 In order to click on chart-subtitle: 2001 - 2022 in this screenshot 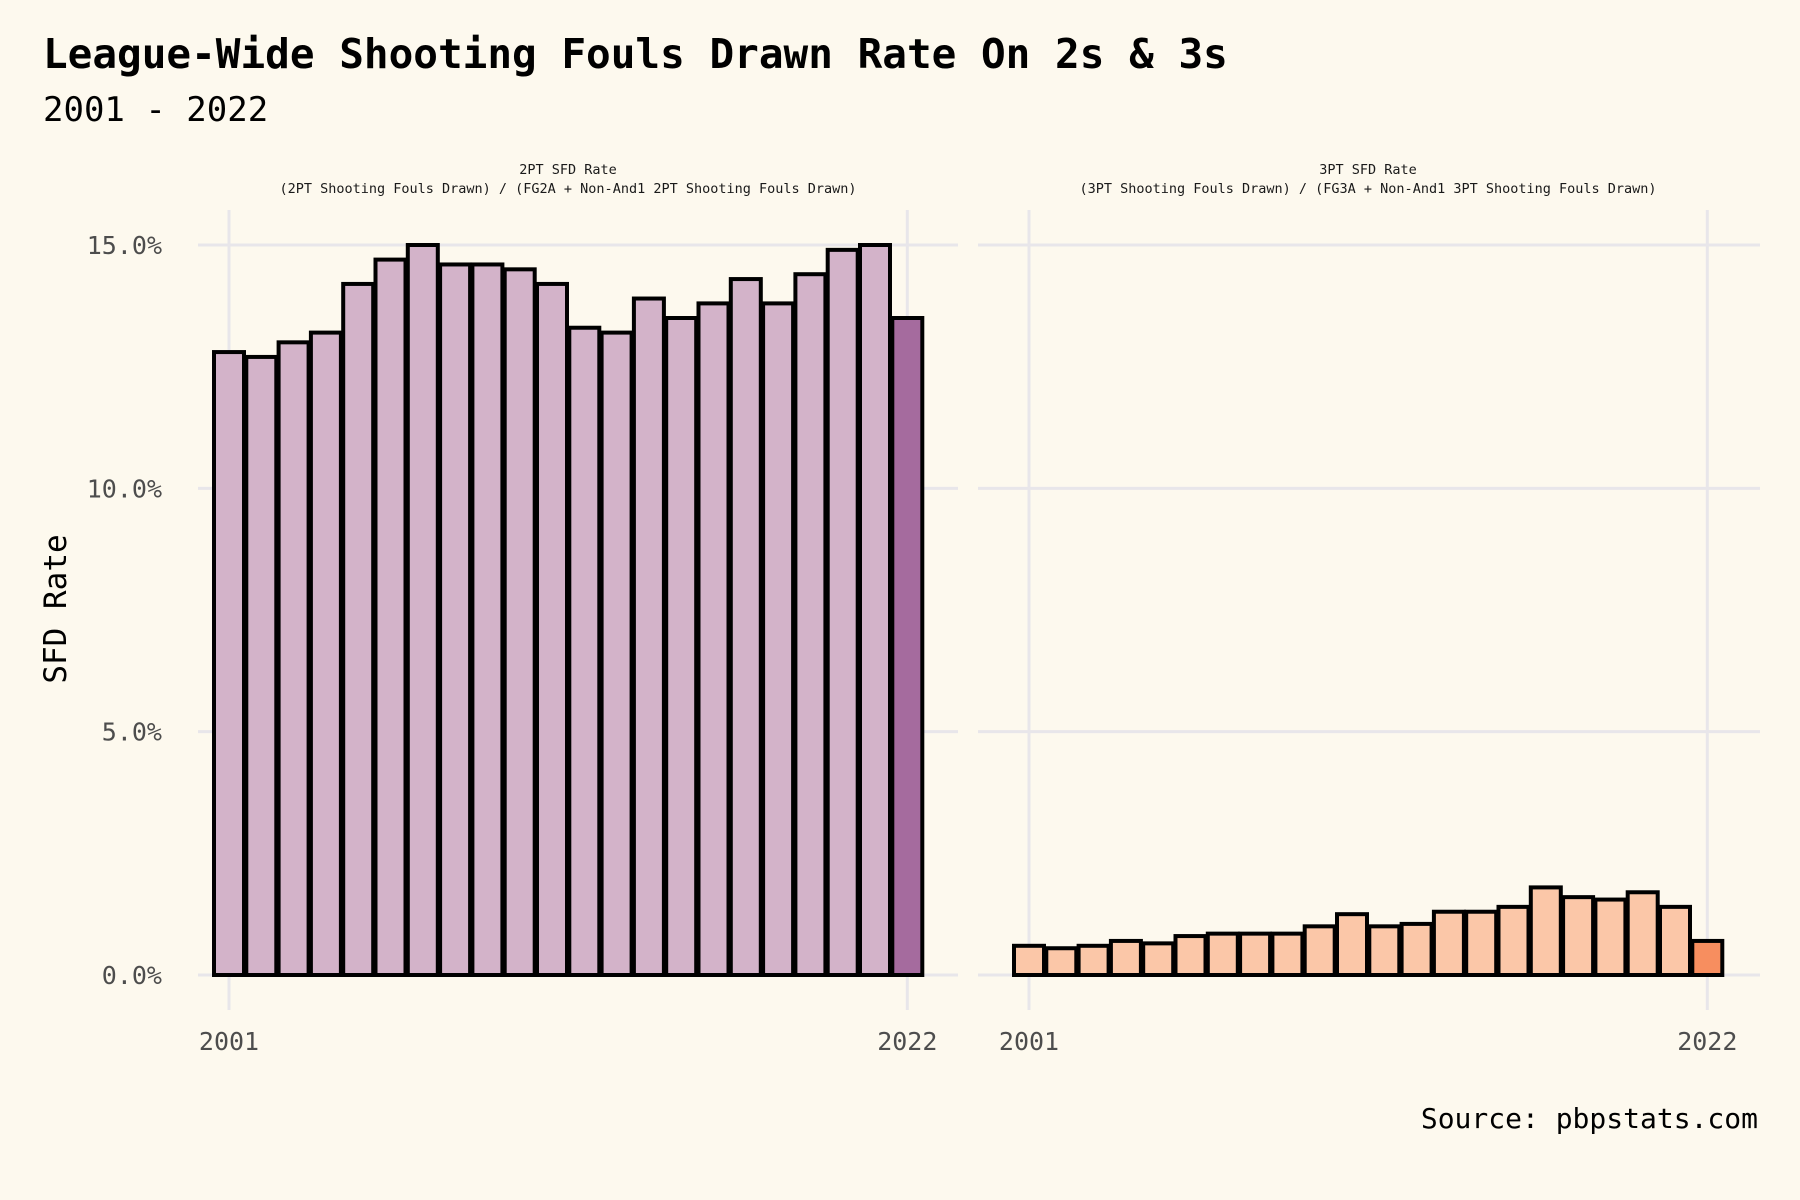, I will do `click(156, 110)`.